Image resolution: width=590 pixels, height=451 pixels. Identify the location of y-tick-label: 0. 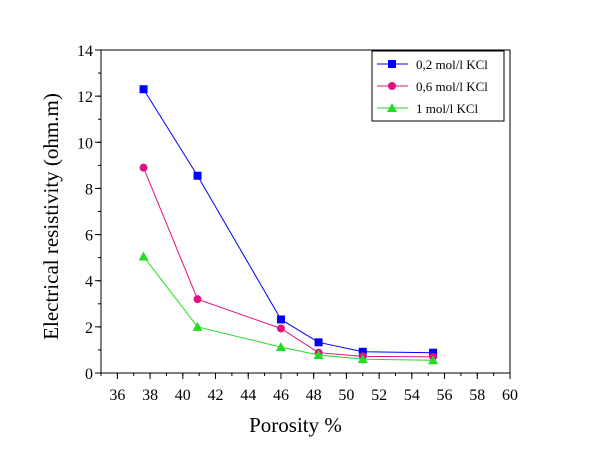
(89, 374).